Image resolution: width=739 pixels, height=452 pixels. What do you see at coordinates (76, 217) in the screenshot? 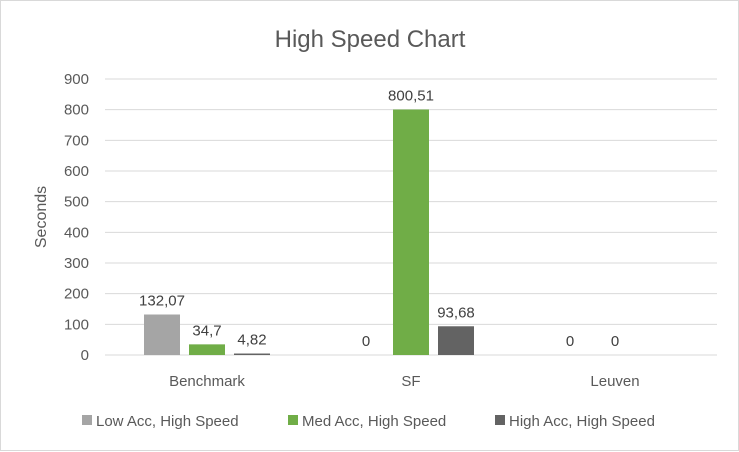
I see `y-axis-ticks: 0 100 200 300 400 500 600 700 800 900` at bounding box center [76, 217].